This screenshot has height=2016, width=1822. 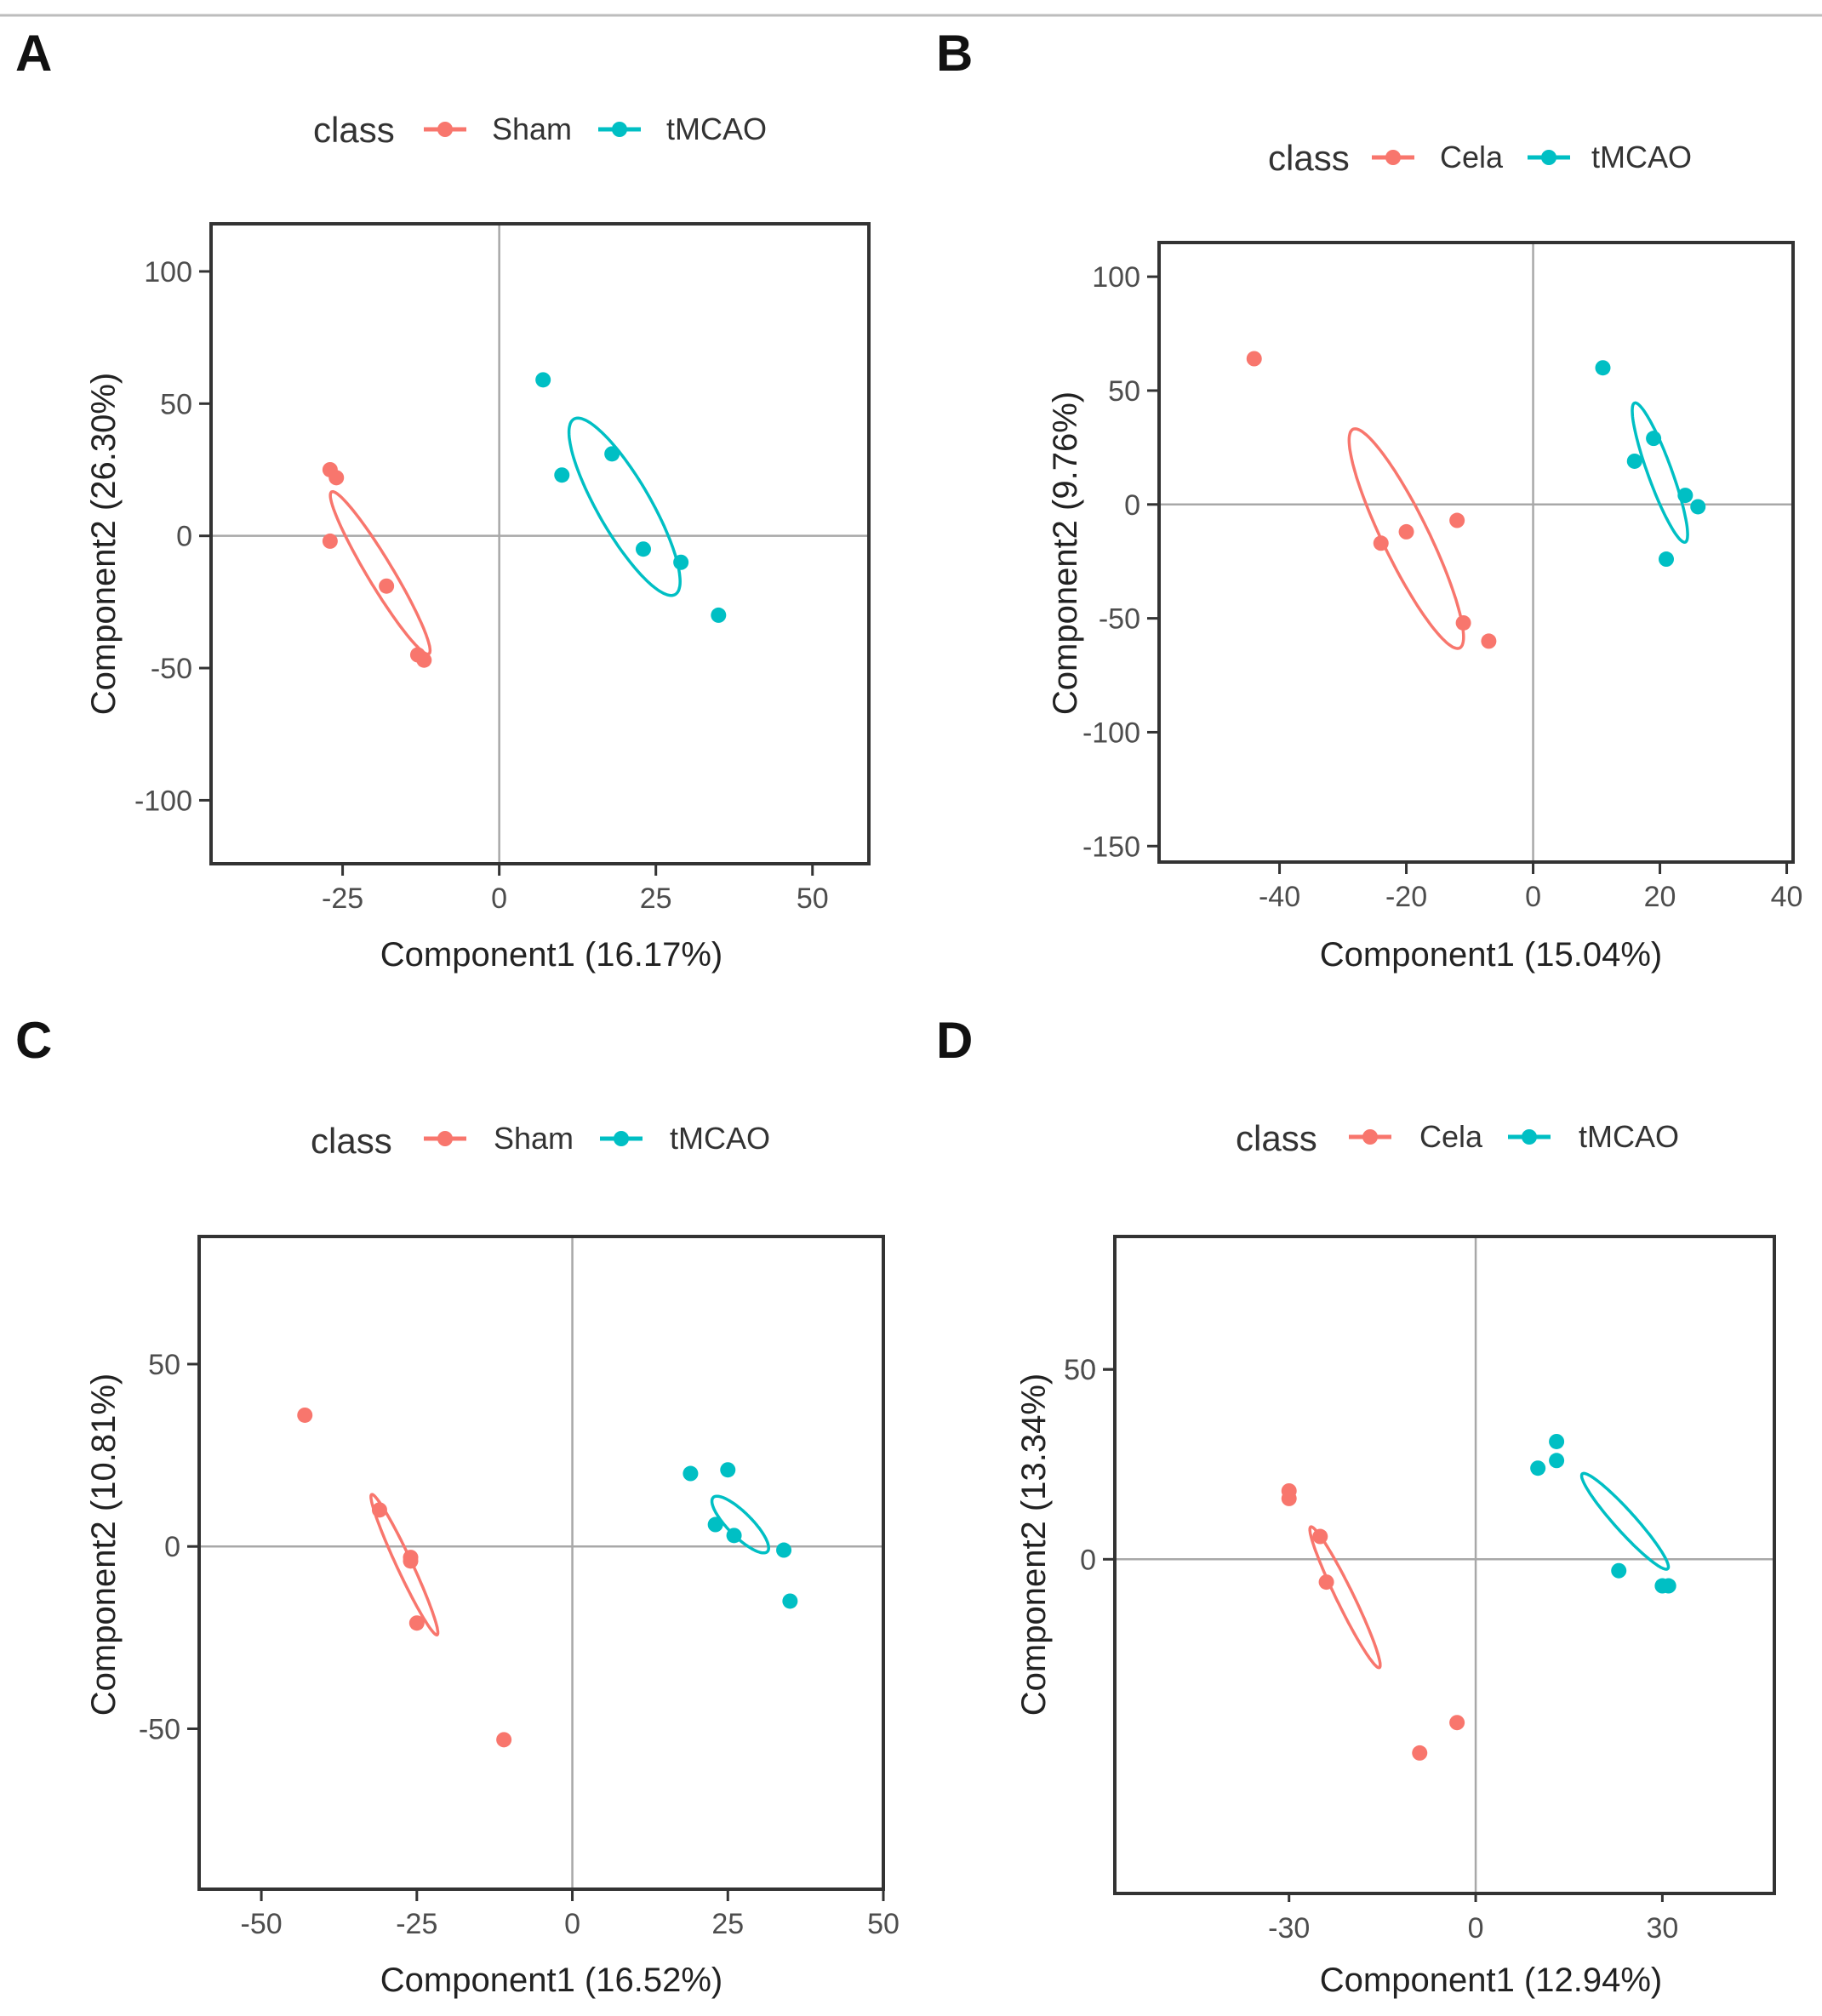 I want to click on y-tick-label-d-0: 50, so click(x=1080, y=1370).